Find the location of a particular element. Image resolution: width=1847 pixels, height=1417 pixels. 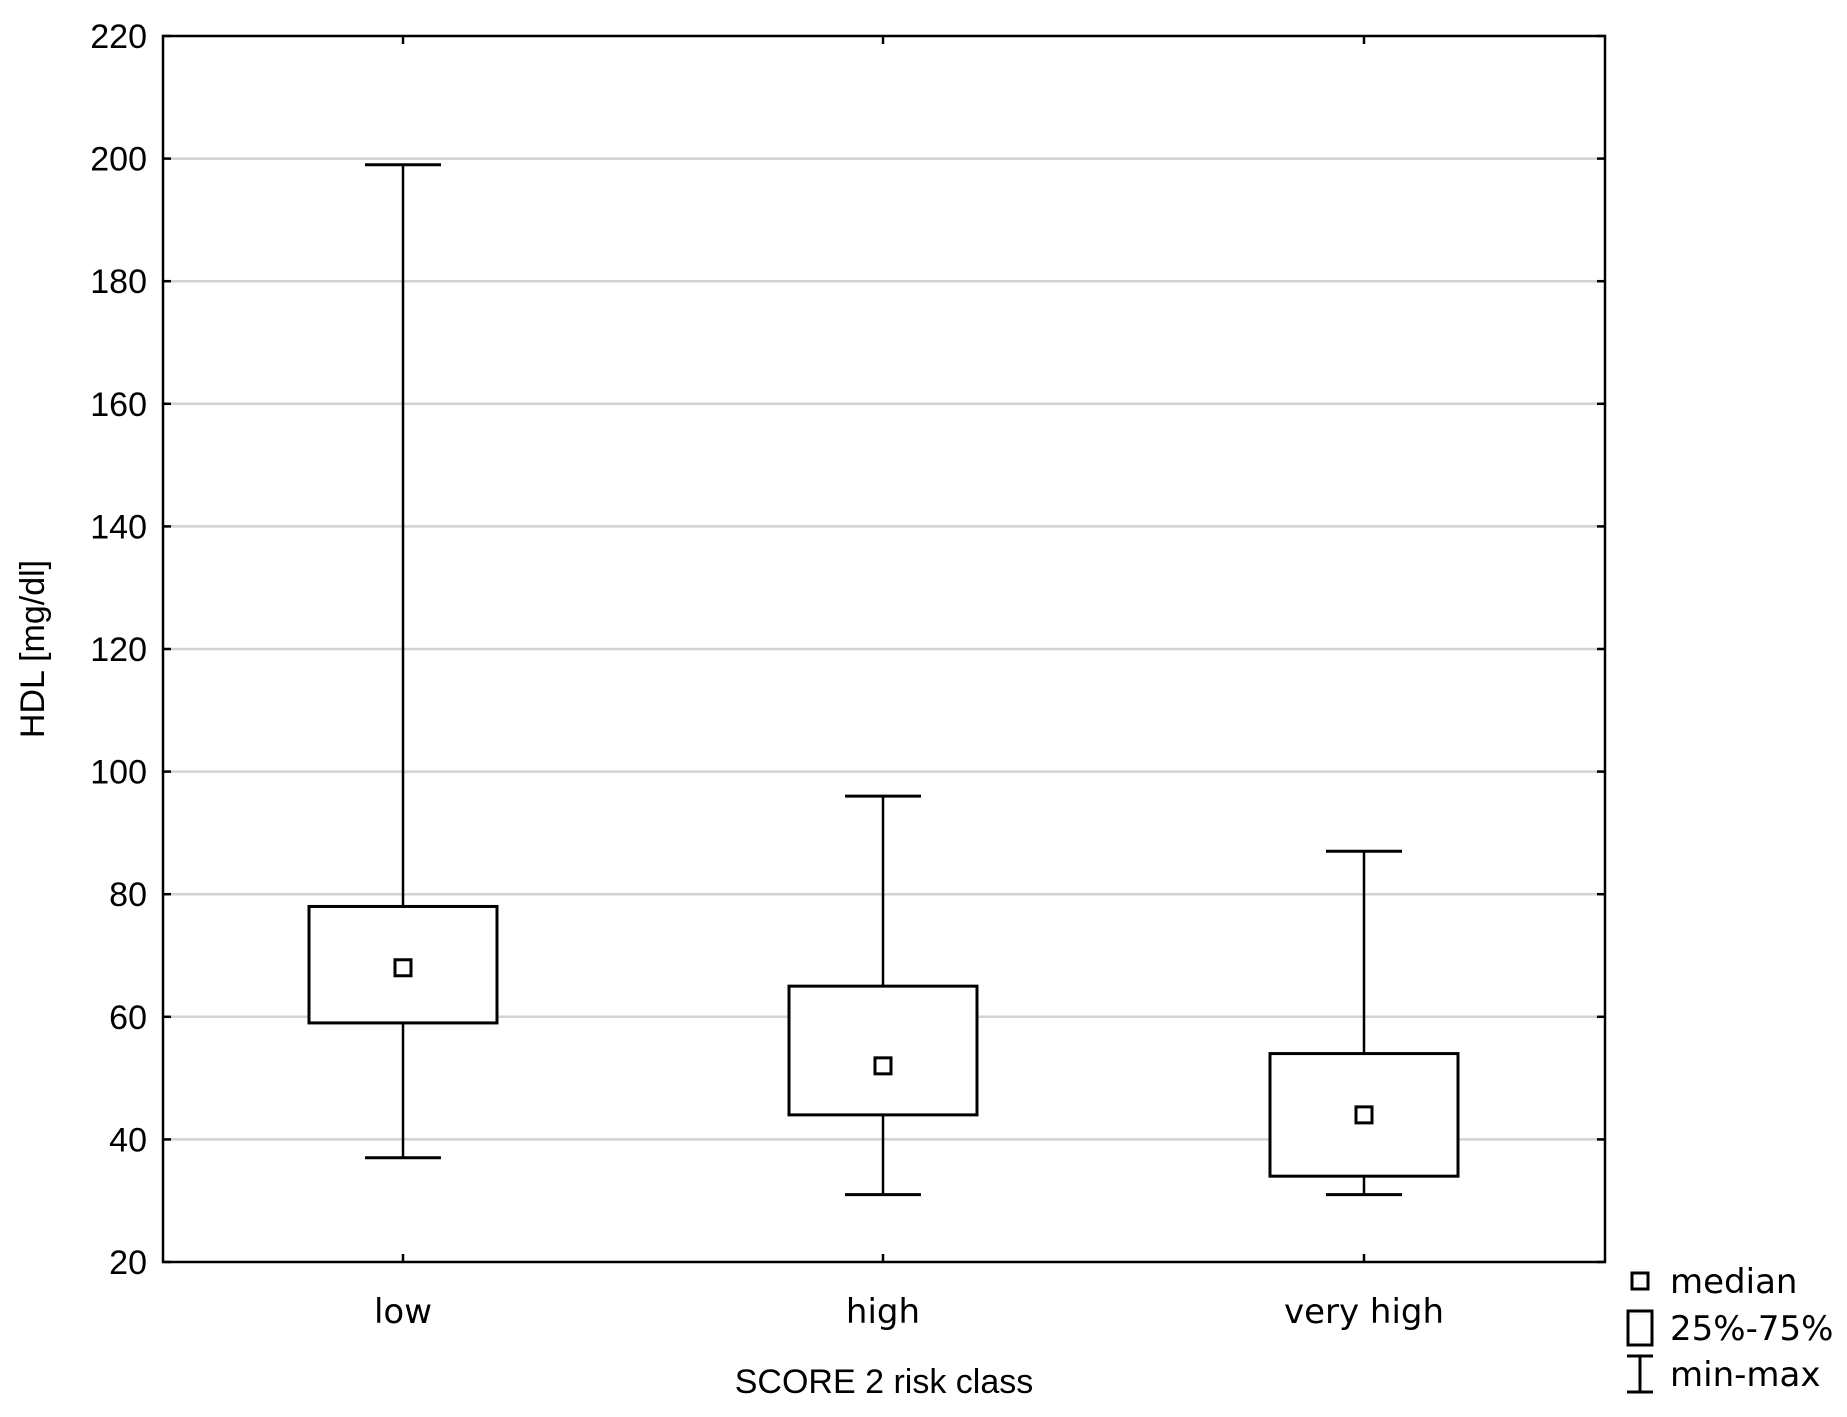

y-tick-label: 120 is located at coordinates (118, 650).